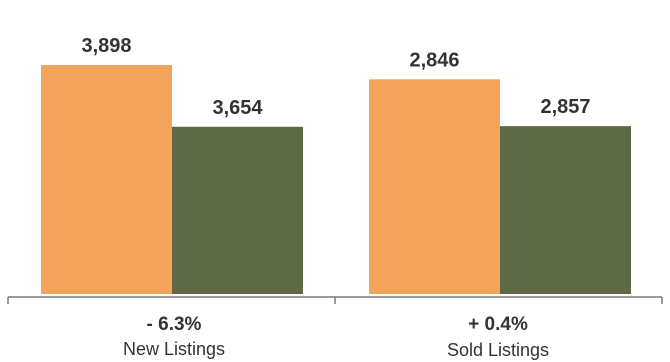 This screenshot has width=670, height=362. What do you see at coordinates (174, 324) in the screenshot?
I see `change-label-new-listings: - 6.3%` at bounding box center [174, 324].